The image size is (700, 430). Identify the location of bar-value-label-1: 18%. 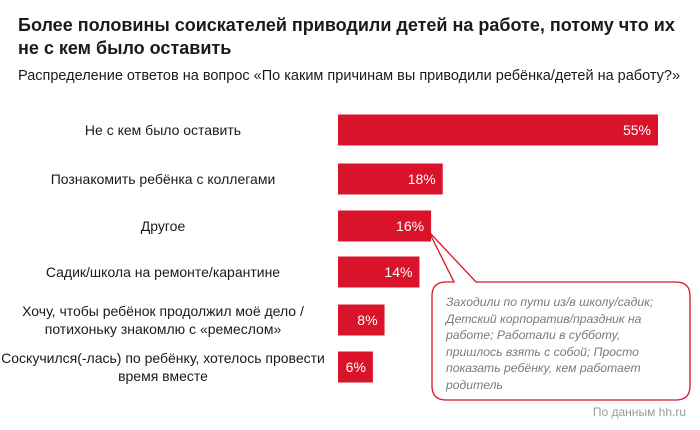
(422, 179).